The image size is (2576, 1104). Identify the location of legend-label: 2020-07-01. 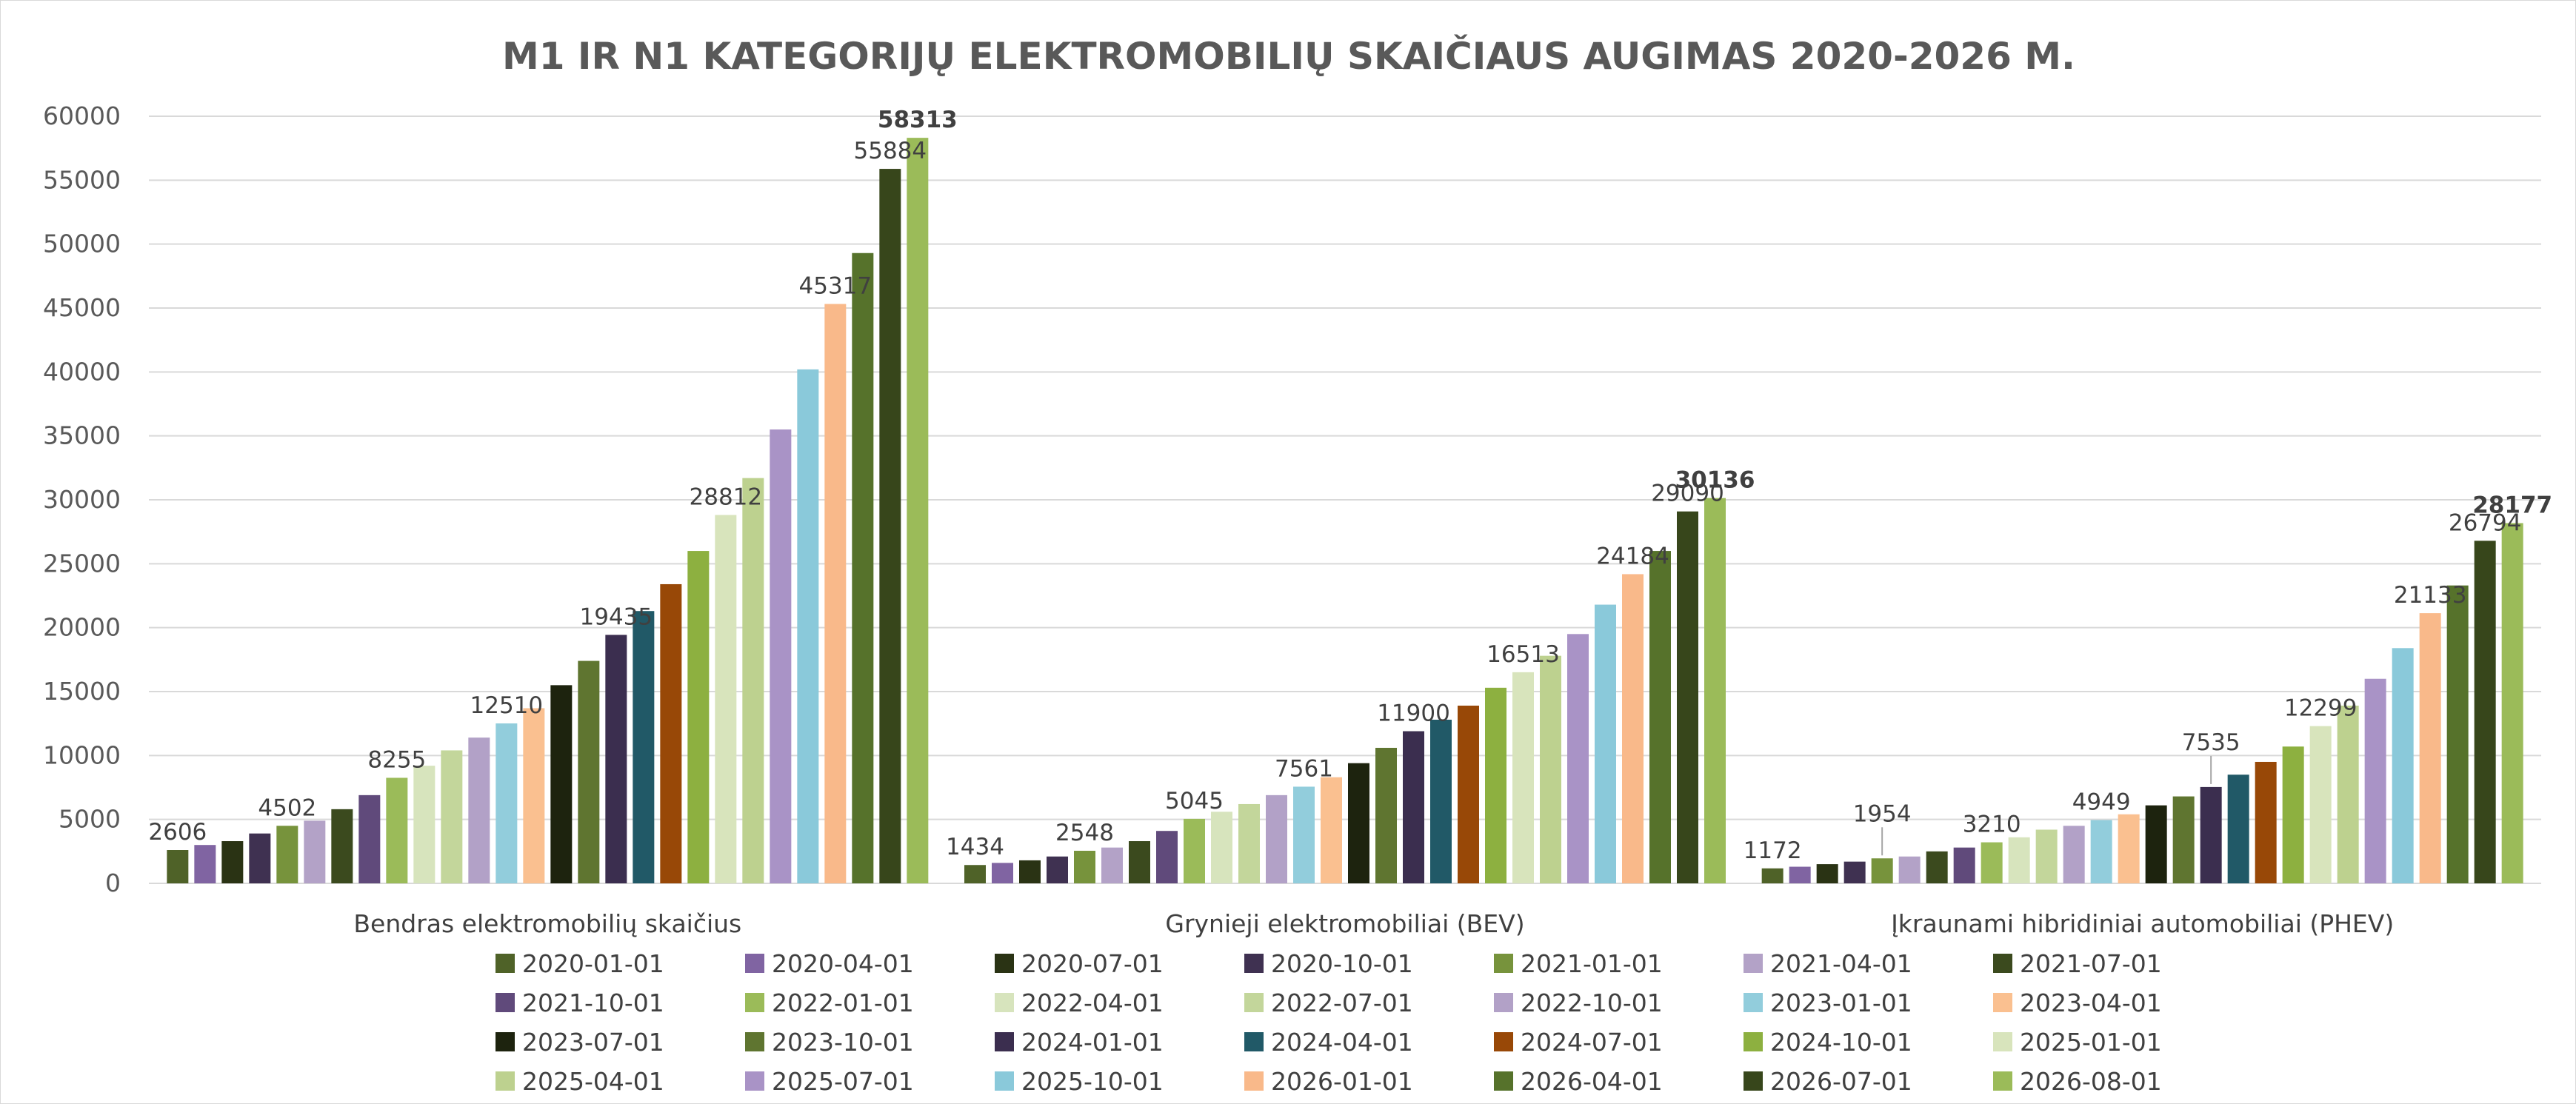
(1092, 964).